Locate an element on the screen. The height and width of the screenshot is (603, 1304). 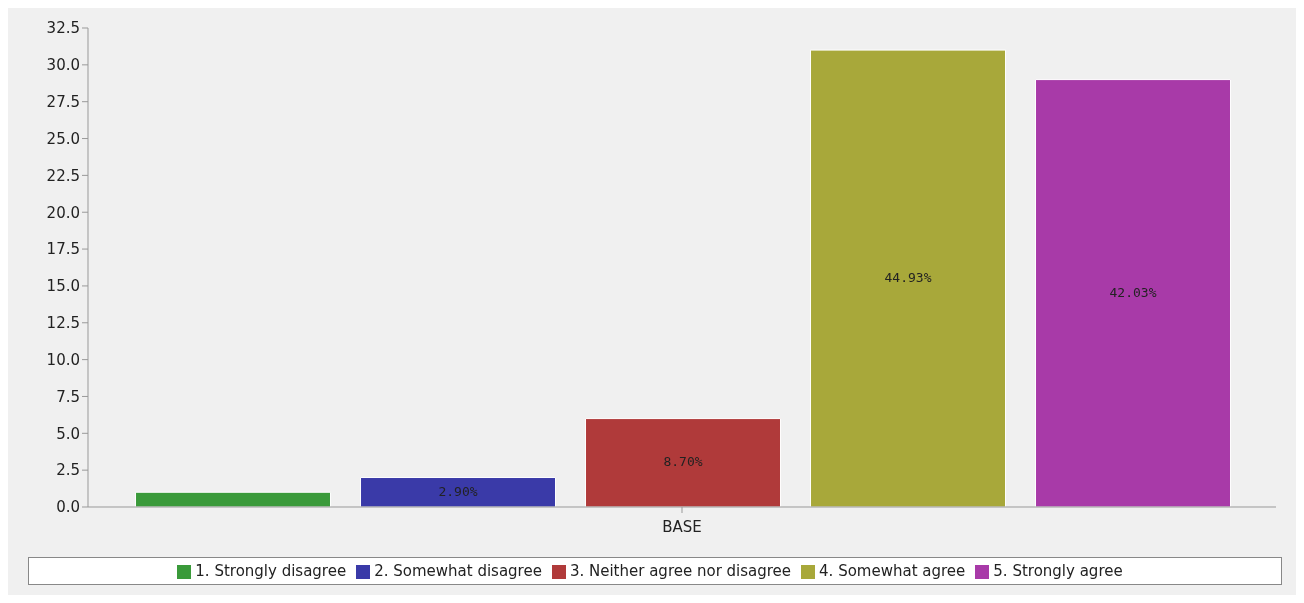
y-tick-label: 7.5 is located at coordinates (68, 396).